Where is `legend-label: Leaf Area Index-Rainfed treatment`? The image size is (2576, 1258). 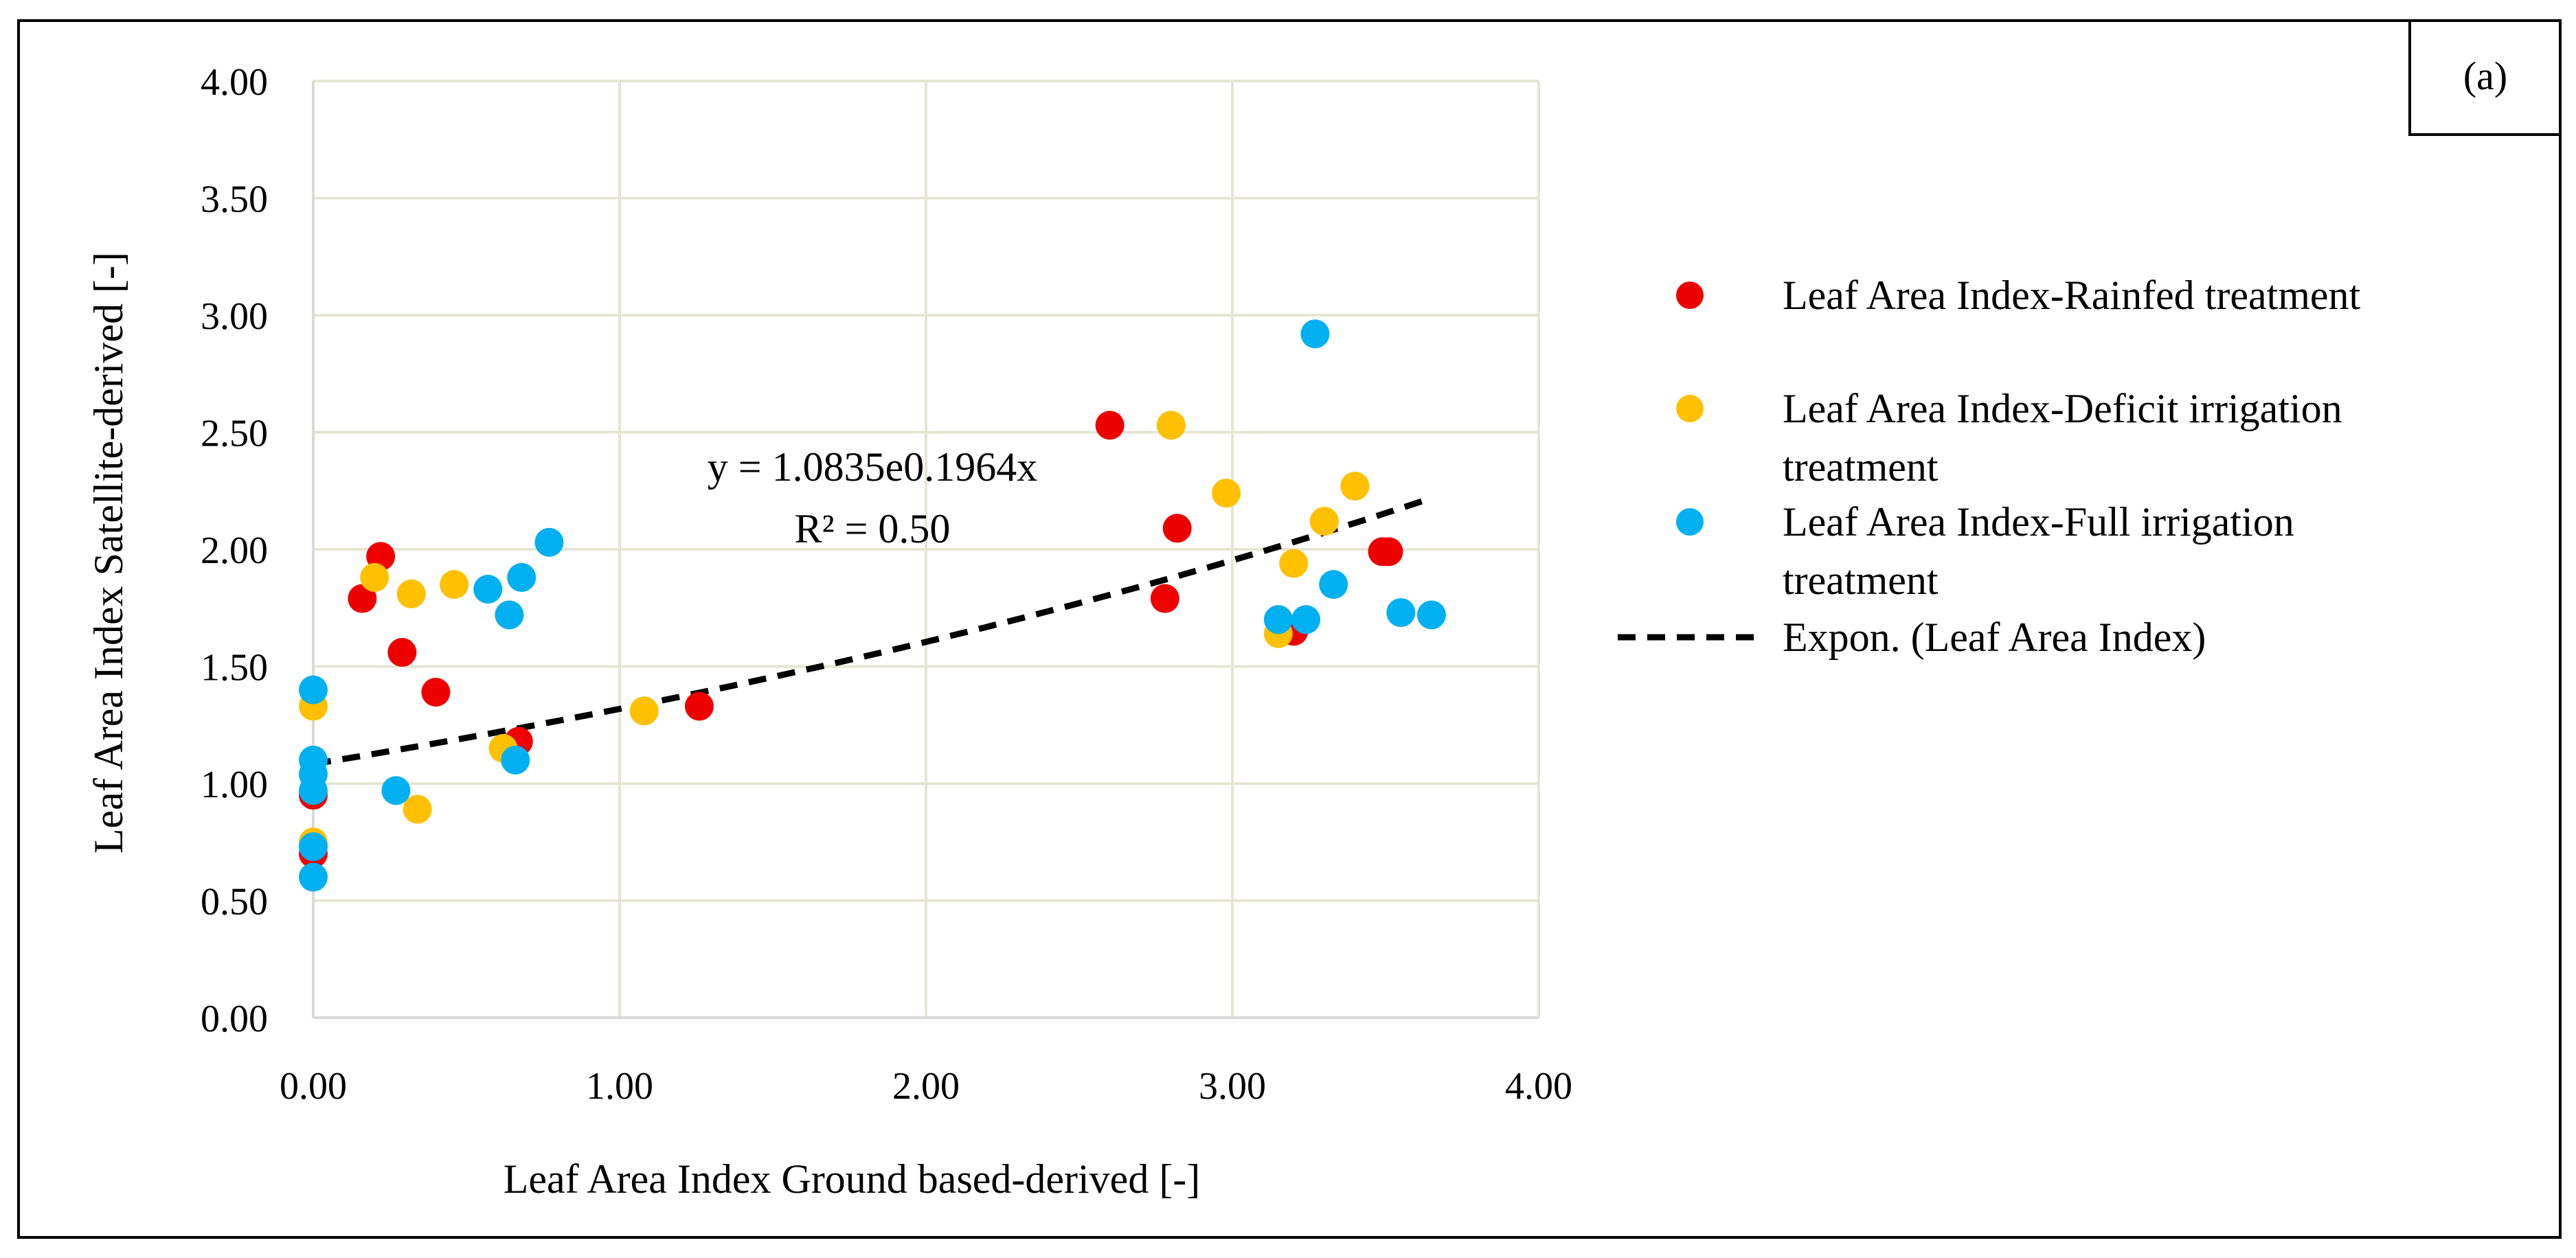 legend-label: Leaf Area Index-Rainfed treatment is located at coordinates (2072, 295).